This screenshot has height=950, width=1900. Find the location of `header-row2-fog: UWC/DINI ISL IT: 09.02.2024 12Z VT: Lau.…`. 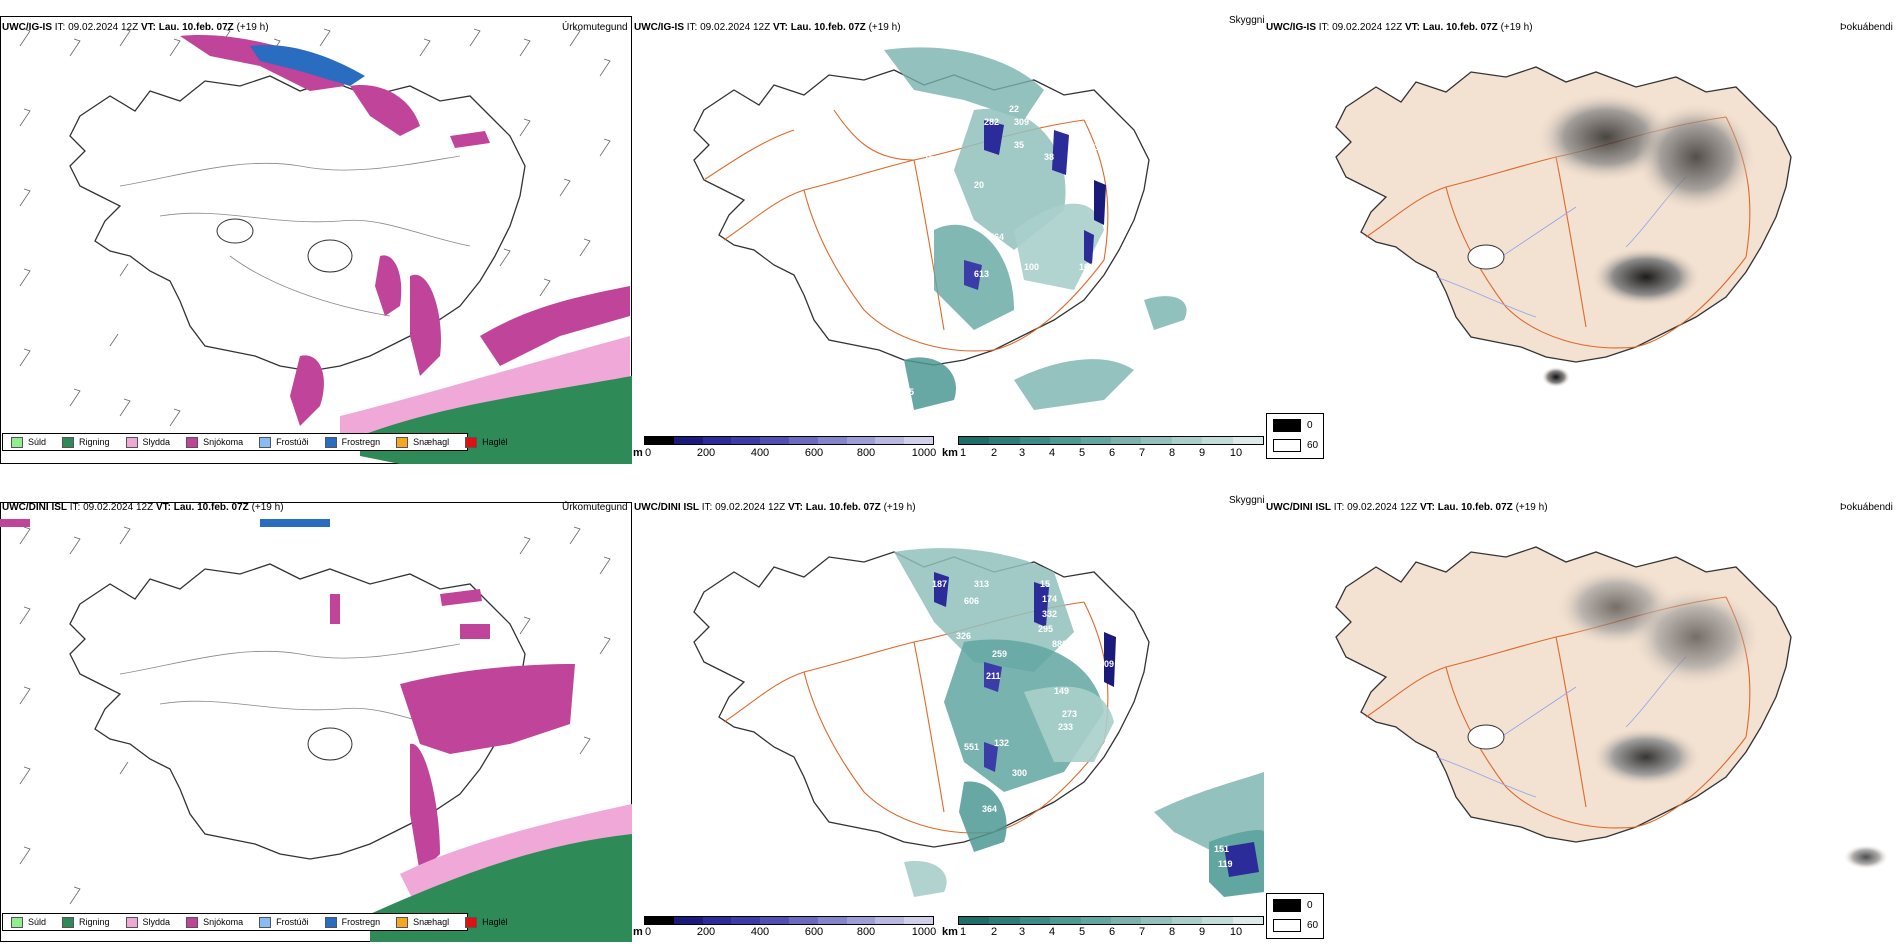

header-row2-fog: UWC/DINI ISL IT: 09.02.2024 12Z VT: Lau.… is located at coordinates (1407, 507).